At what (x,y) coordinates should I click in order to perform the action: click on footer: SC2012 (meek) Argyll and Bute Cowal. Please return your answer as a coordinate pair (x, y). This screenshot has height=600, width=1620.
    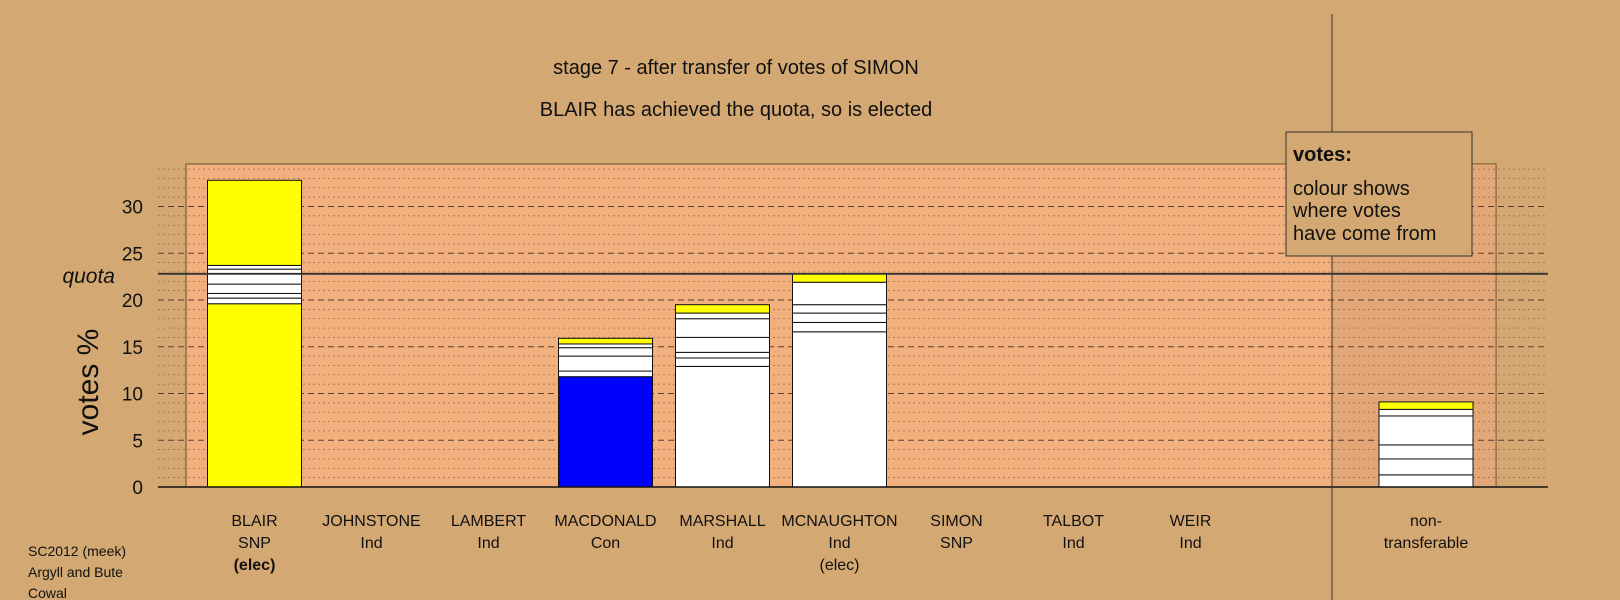
    Looking at the image, I should click on (77, 571).